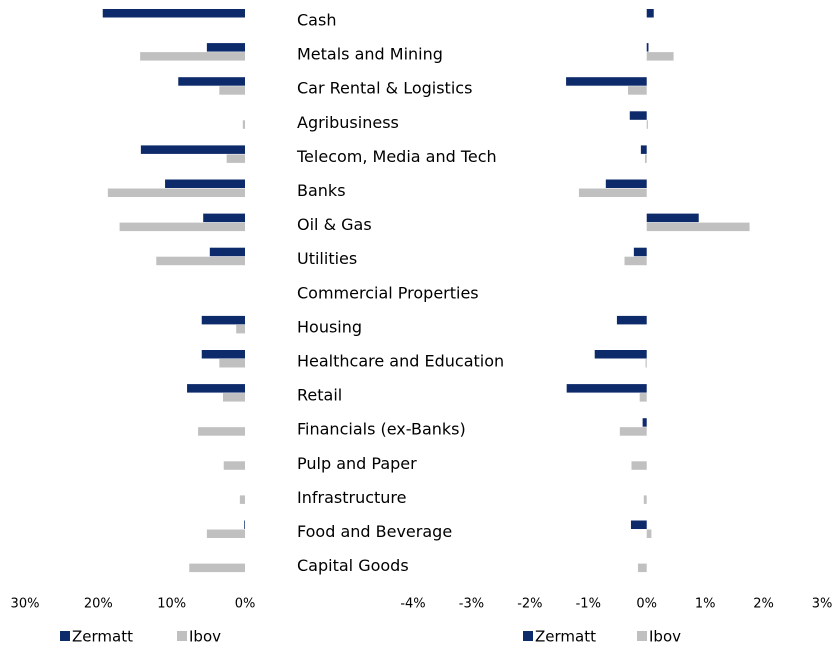 The height and width of the screenshot is (649, 832). What do you see at coordinates (529, 604) in the screenshot?
I see `x-tick-label: -2%` at bounding box center [529, 604].